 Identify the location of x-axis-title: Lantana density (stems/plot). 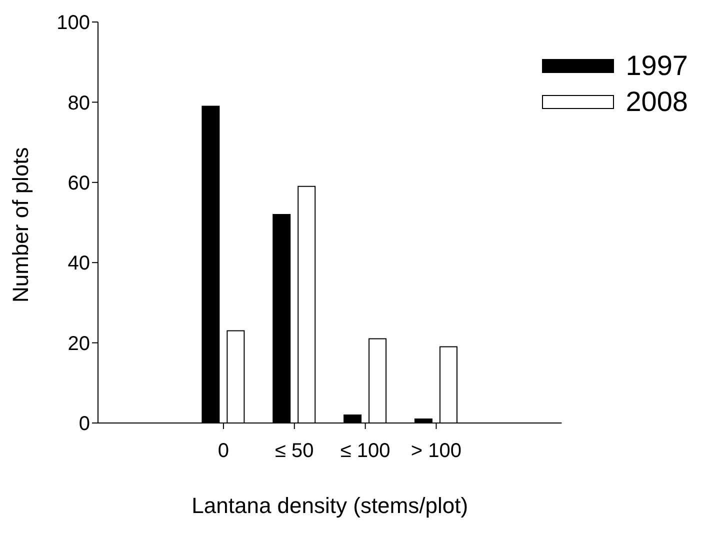
(330, 505).